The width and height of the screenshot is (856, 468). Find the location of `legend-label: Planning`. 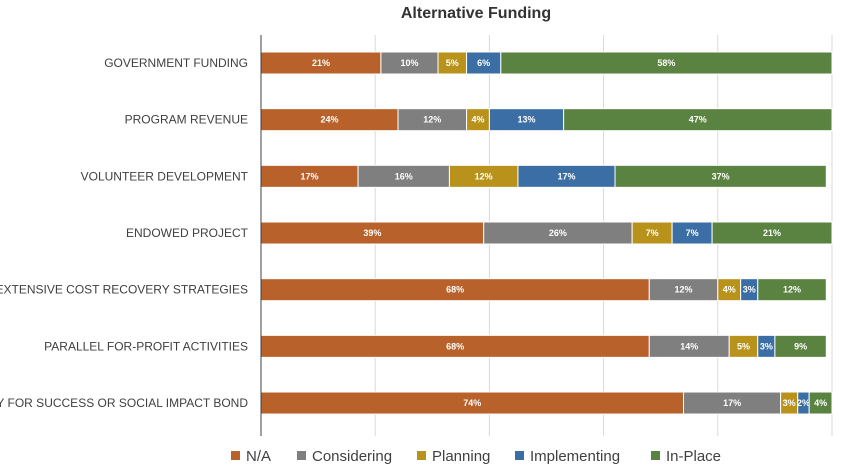

legend-label: Planning is located at coordinates (461, 456).